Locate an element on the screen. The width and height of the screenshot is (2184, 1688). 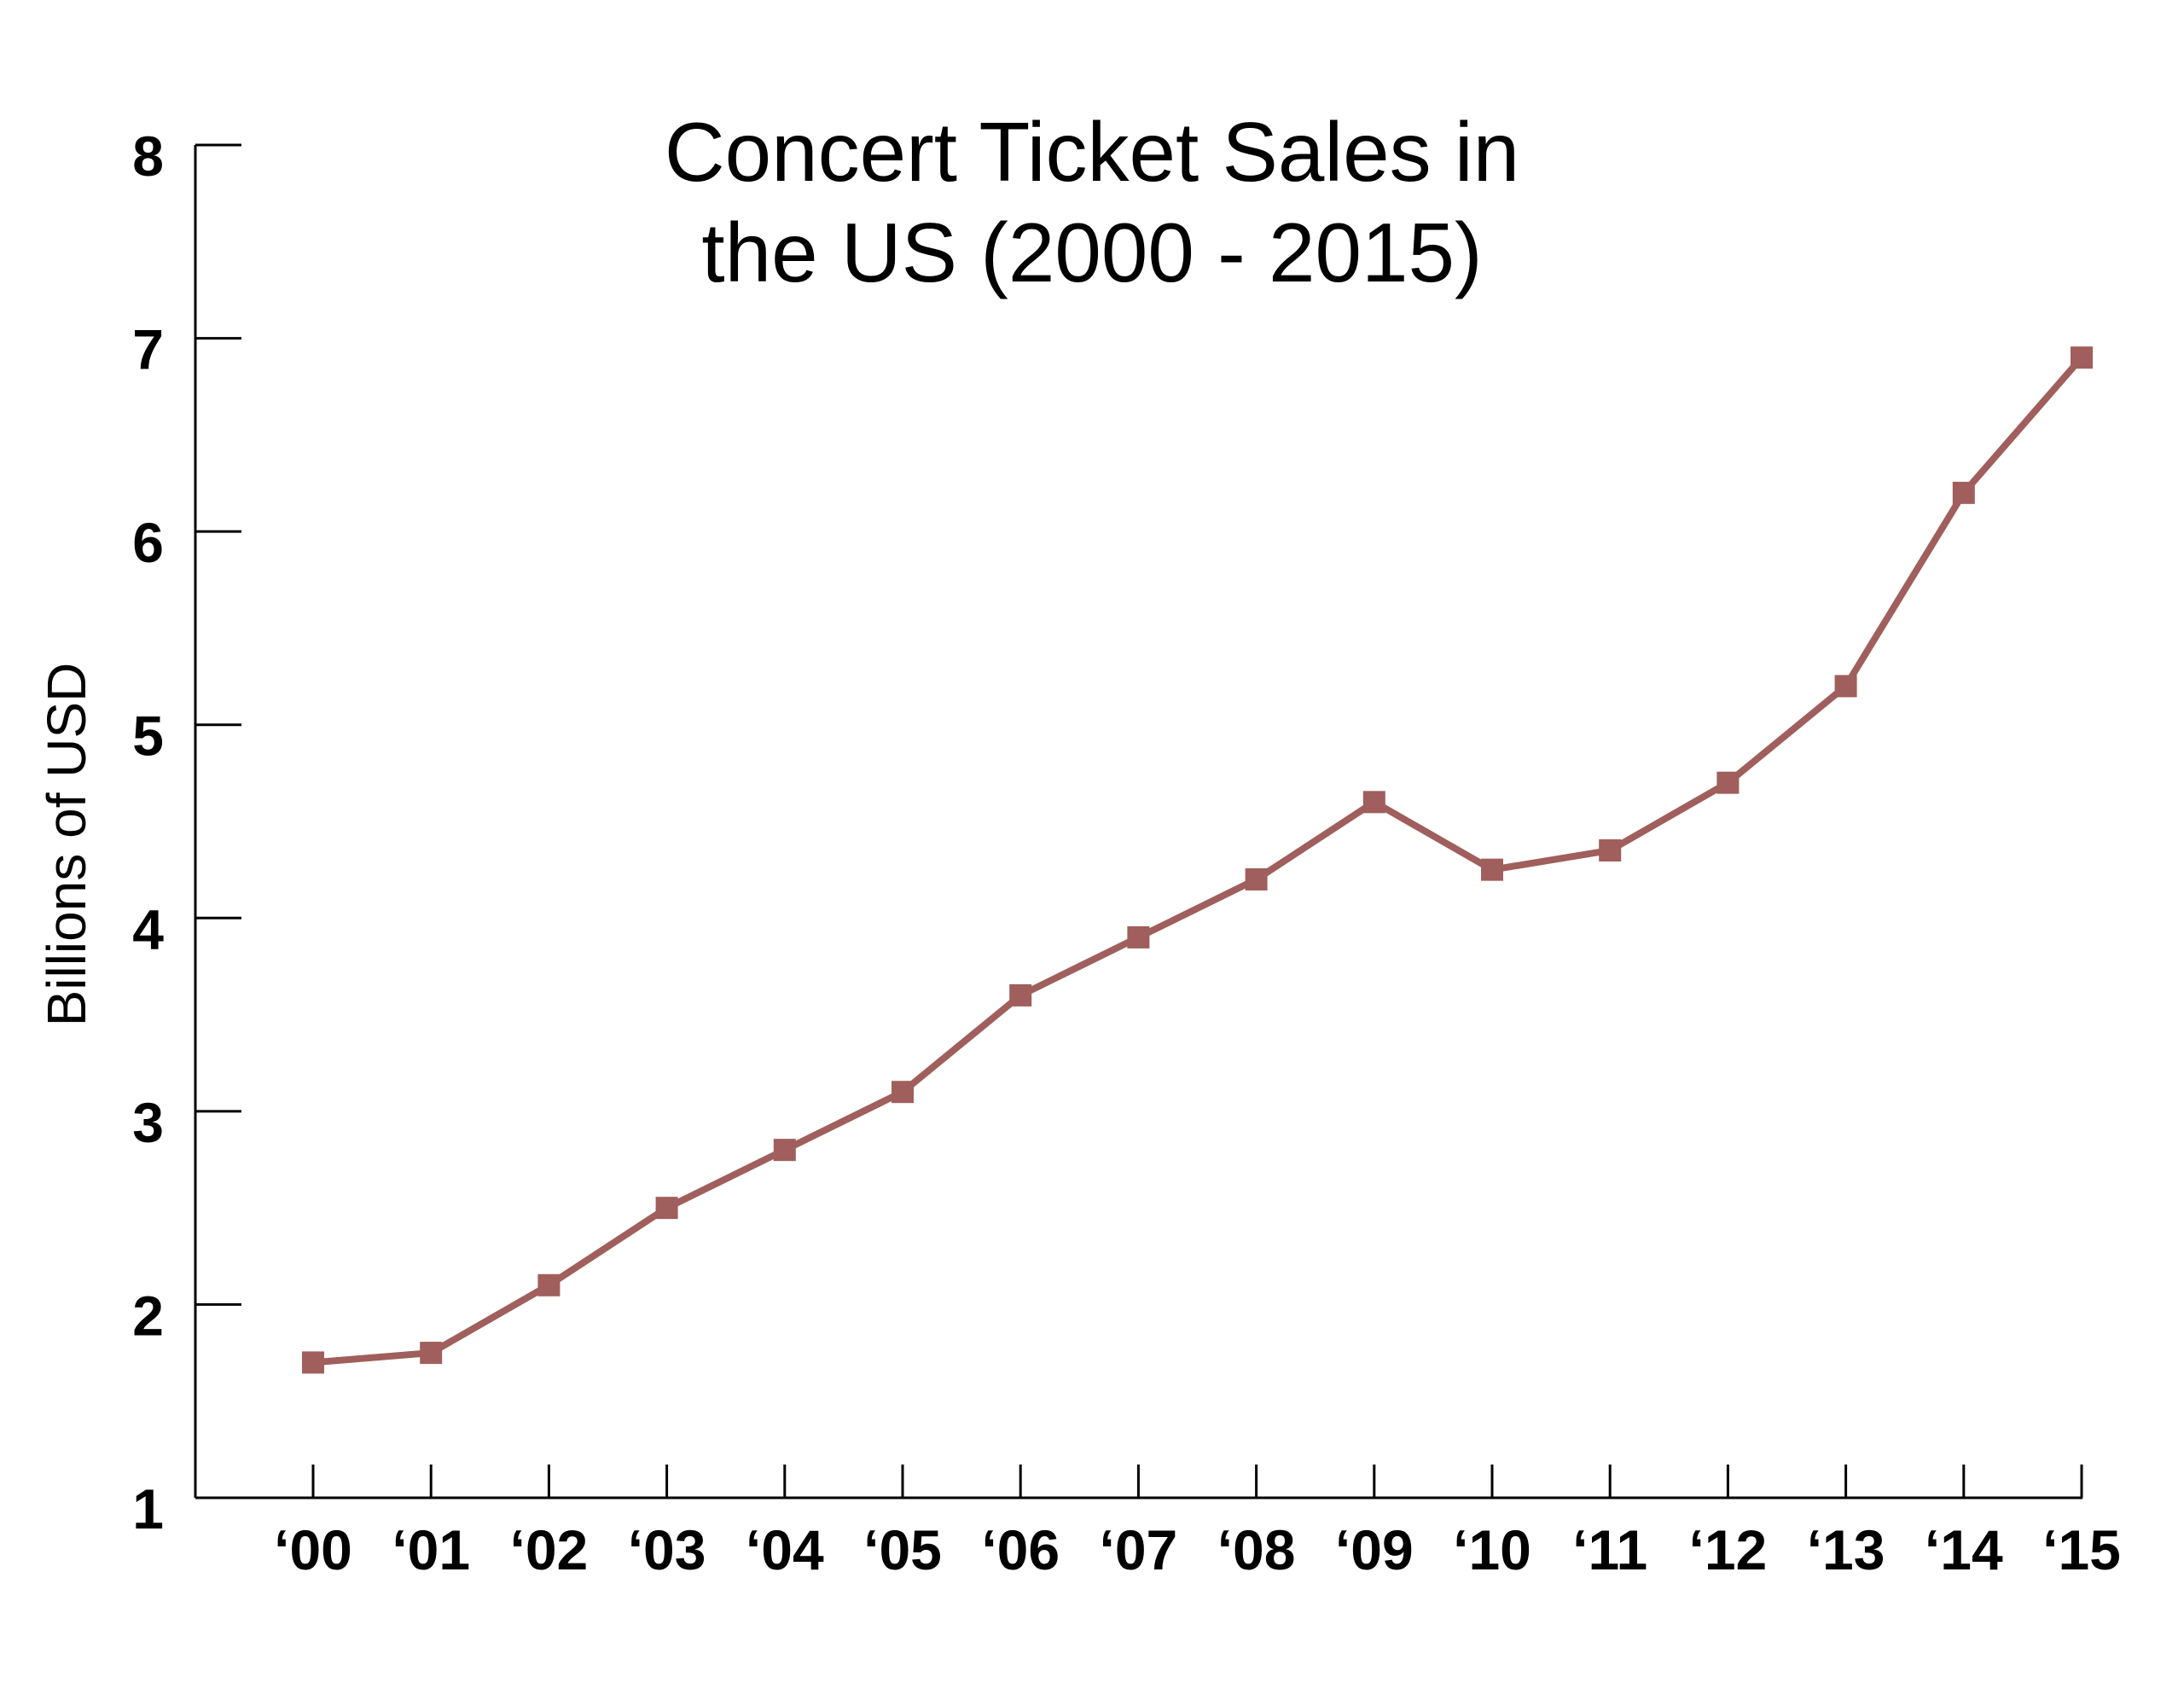
y-tick-label: 2 is located at coordinates (148, 1315).